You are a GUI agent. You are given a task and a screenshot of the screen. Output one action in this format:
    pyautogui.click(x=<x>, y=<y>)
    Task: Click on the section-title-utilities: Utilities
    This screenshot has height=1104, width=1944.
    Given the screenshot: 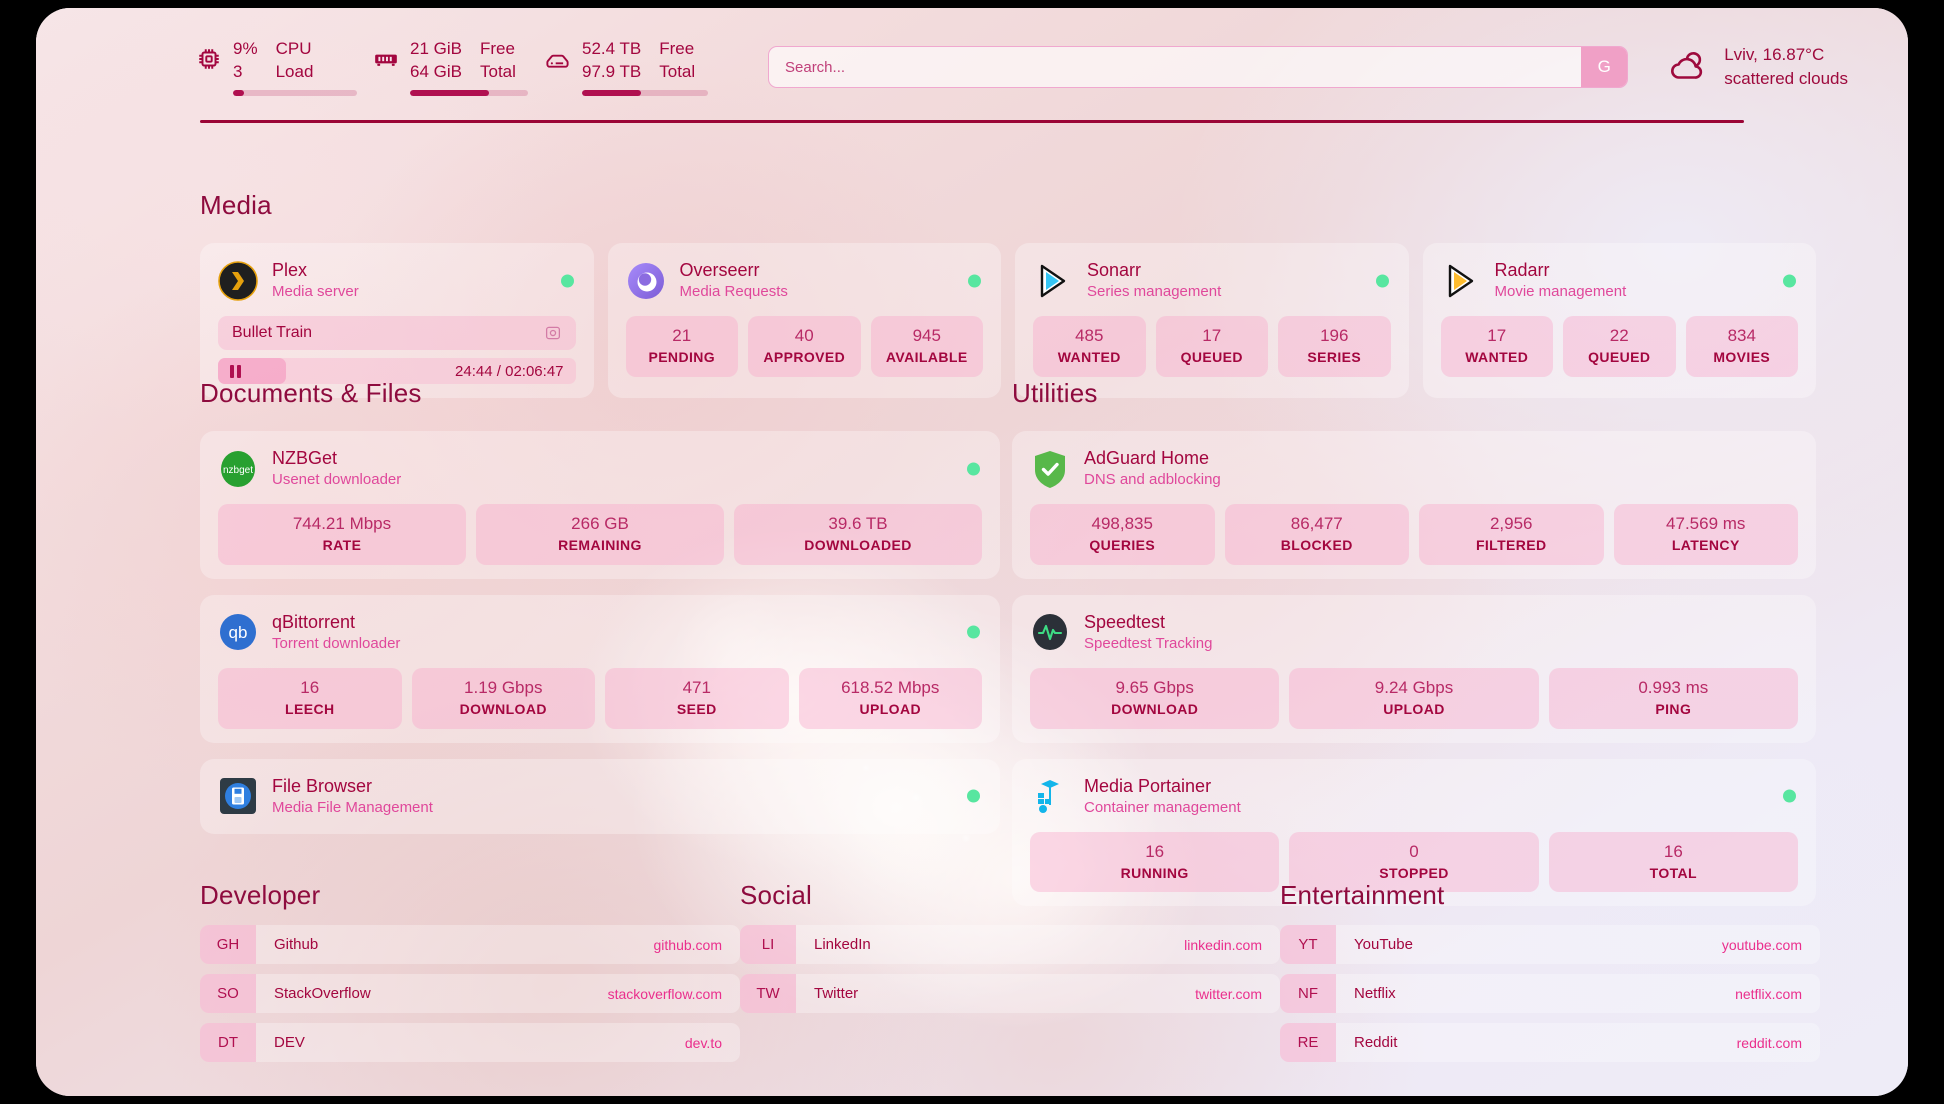 What is the action you would take?
    pyautogui.click(x=1055, y=393)
    